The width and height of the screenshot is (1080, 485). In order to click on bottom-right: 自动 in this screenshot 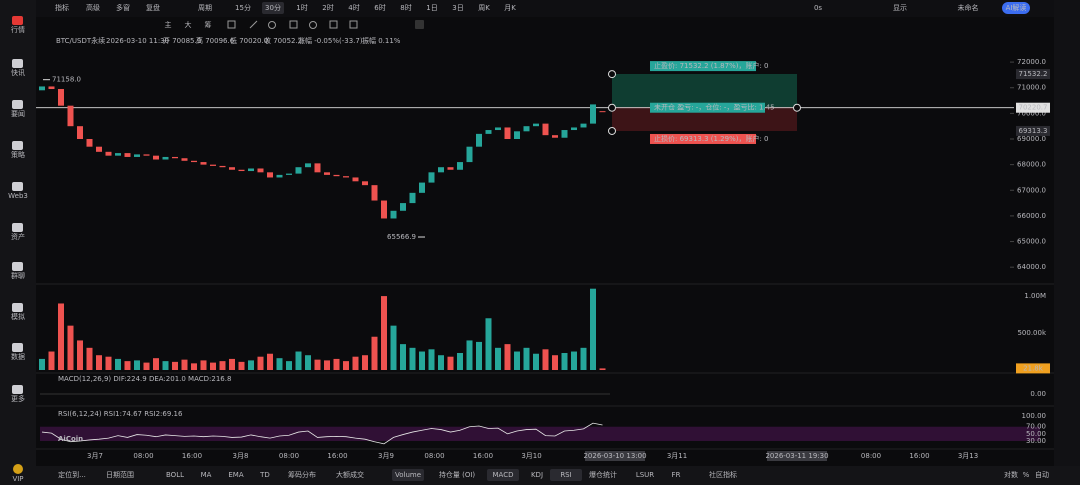, I will do `click(1042, 474)`.